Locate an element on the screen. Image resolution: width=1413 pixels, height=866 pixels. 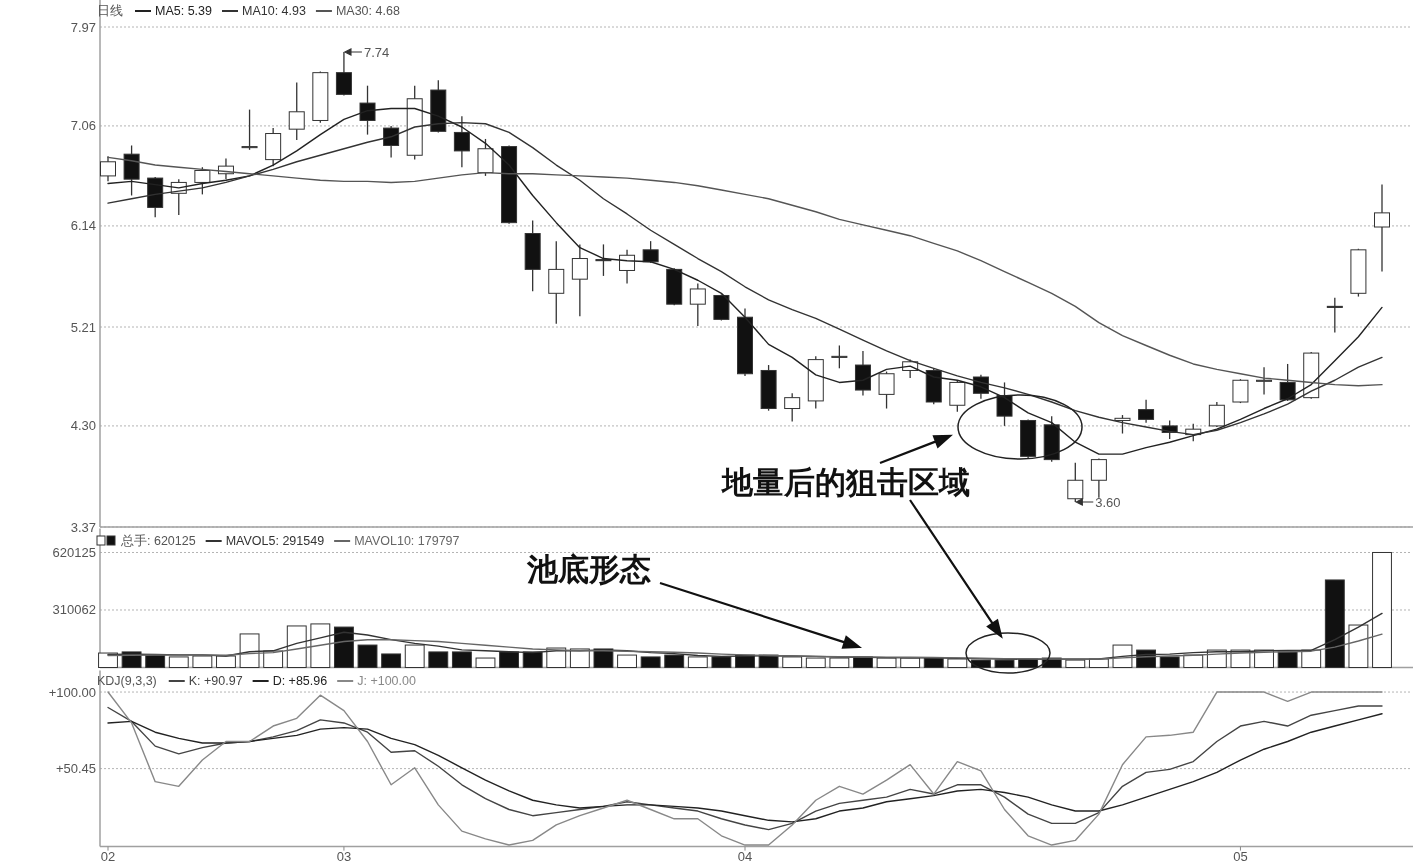
annotation: 3.60 is located at coordinates (1108, 502).